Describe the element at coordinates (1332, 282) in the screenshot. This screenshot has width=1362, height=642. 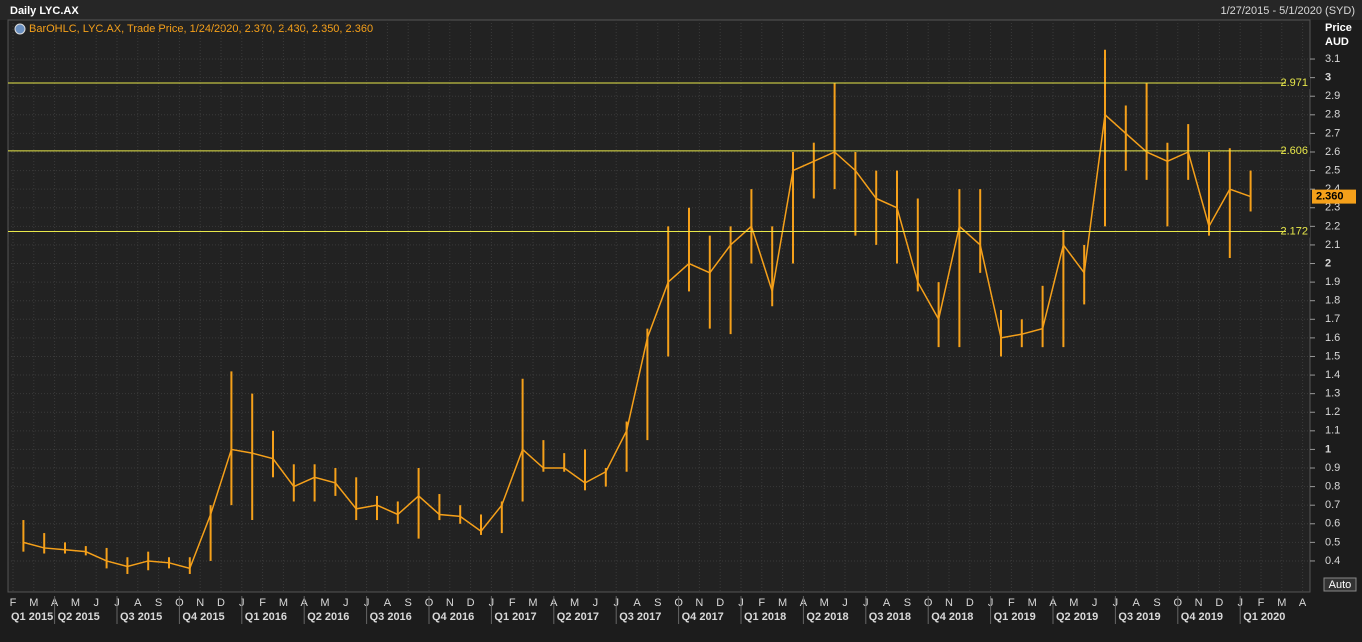
I see `y-tick-label: 1.9` at that location.